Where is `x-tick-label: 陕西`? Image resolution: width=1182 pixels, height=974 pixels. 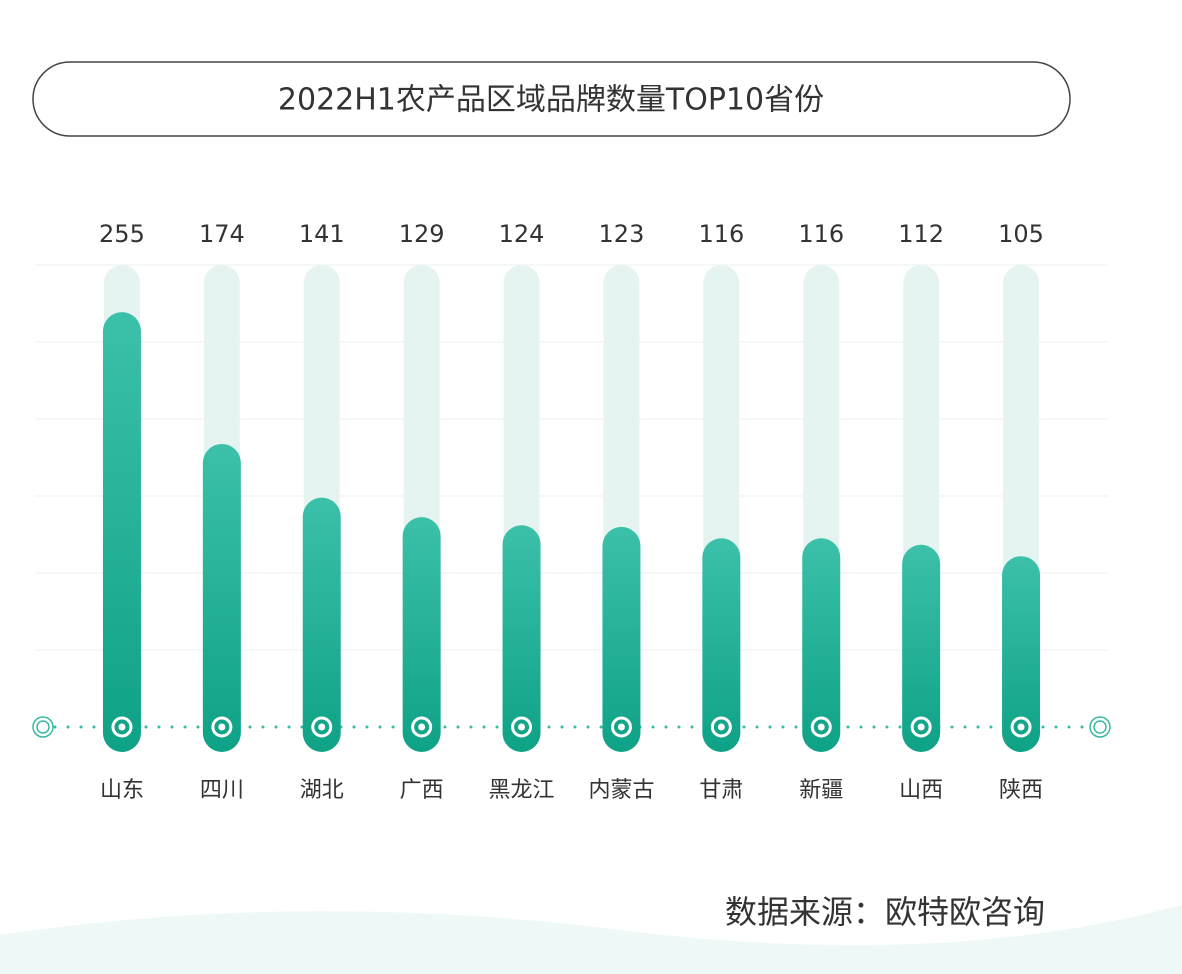 x-tick-label: 陕西 is located at coordinates (1021, 790).